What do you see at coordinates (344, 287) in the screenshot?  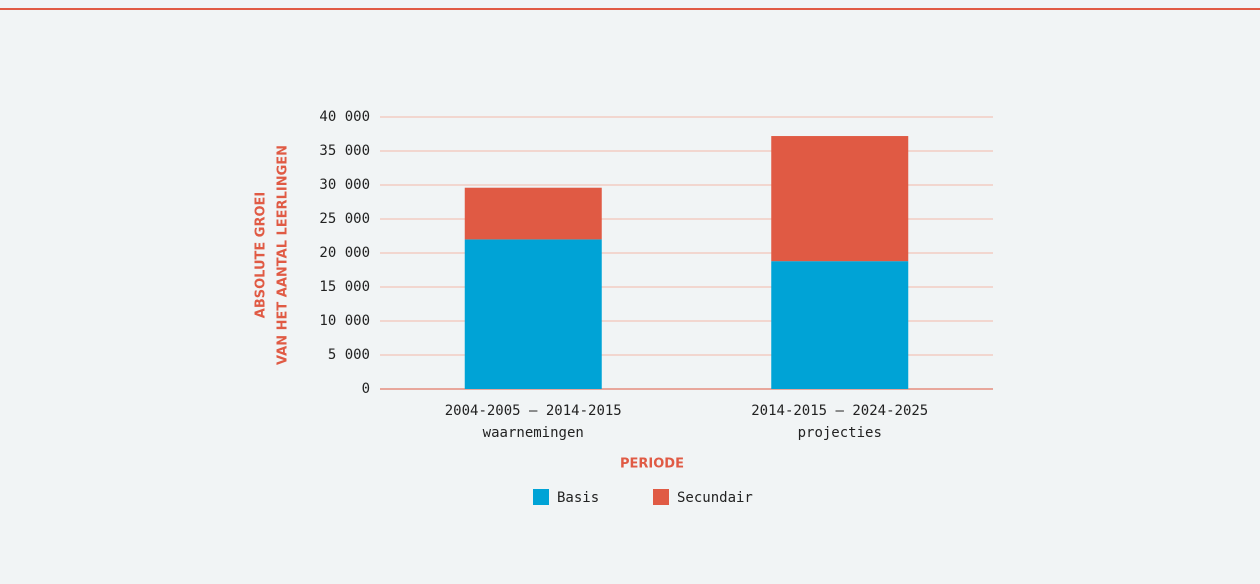 I see `y-tick-label: 15 000` at bounding box center [344, 287].